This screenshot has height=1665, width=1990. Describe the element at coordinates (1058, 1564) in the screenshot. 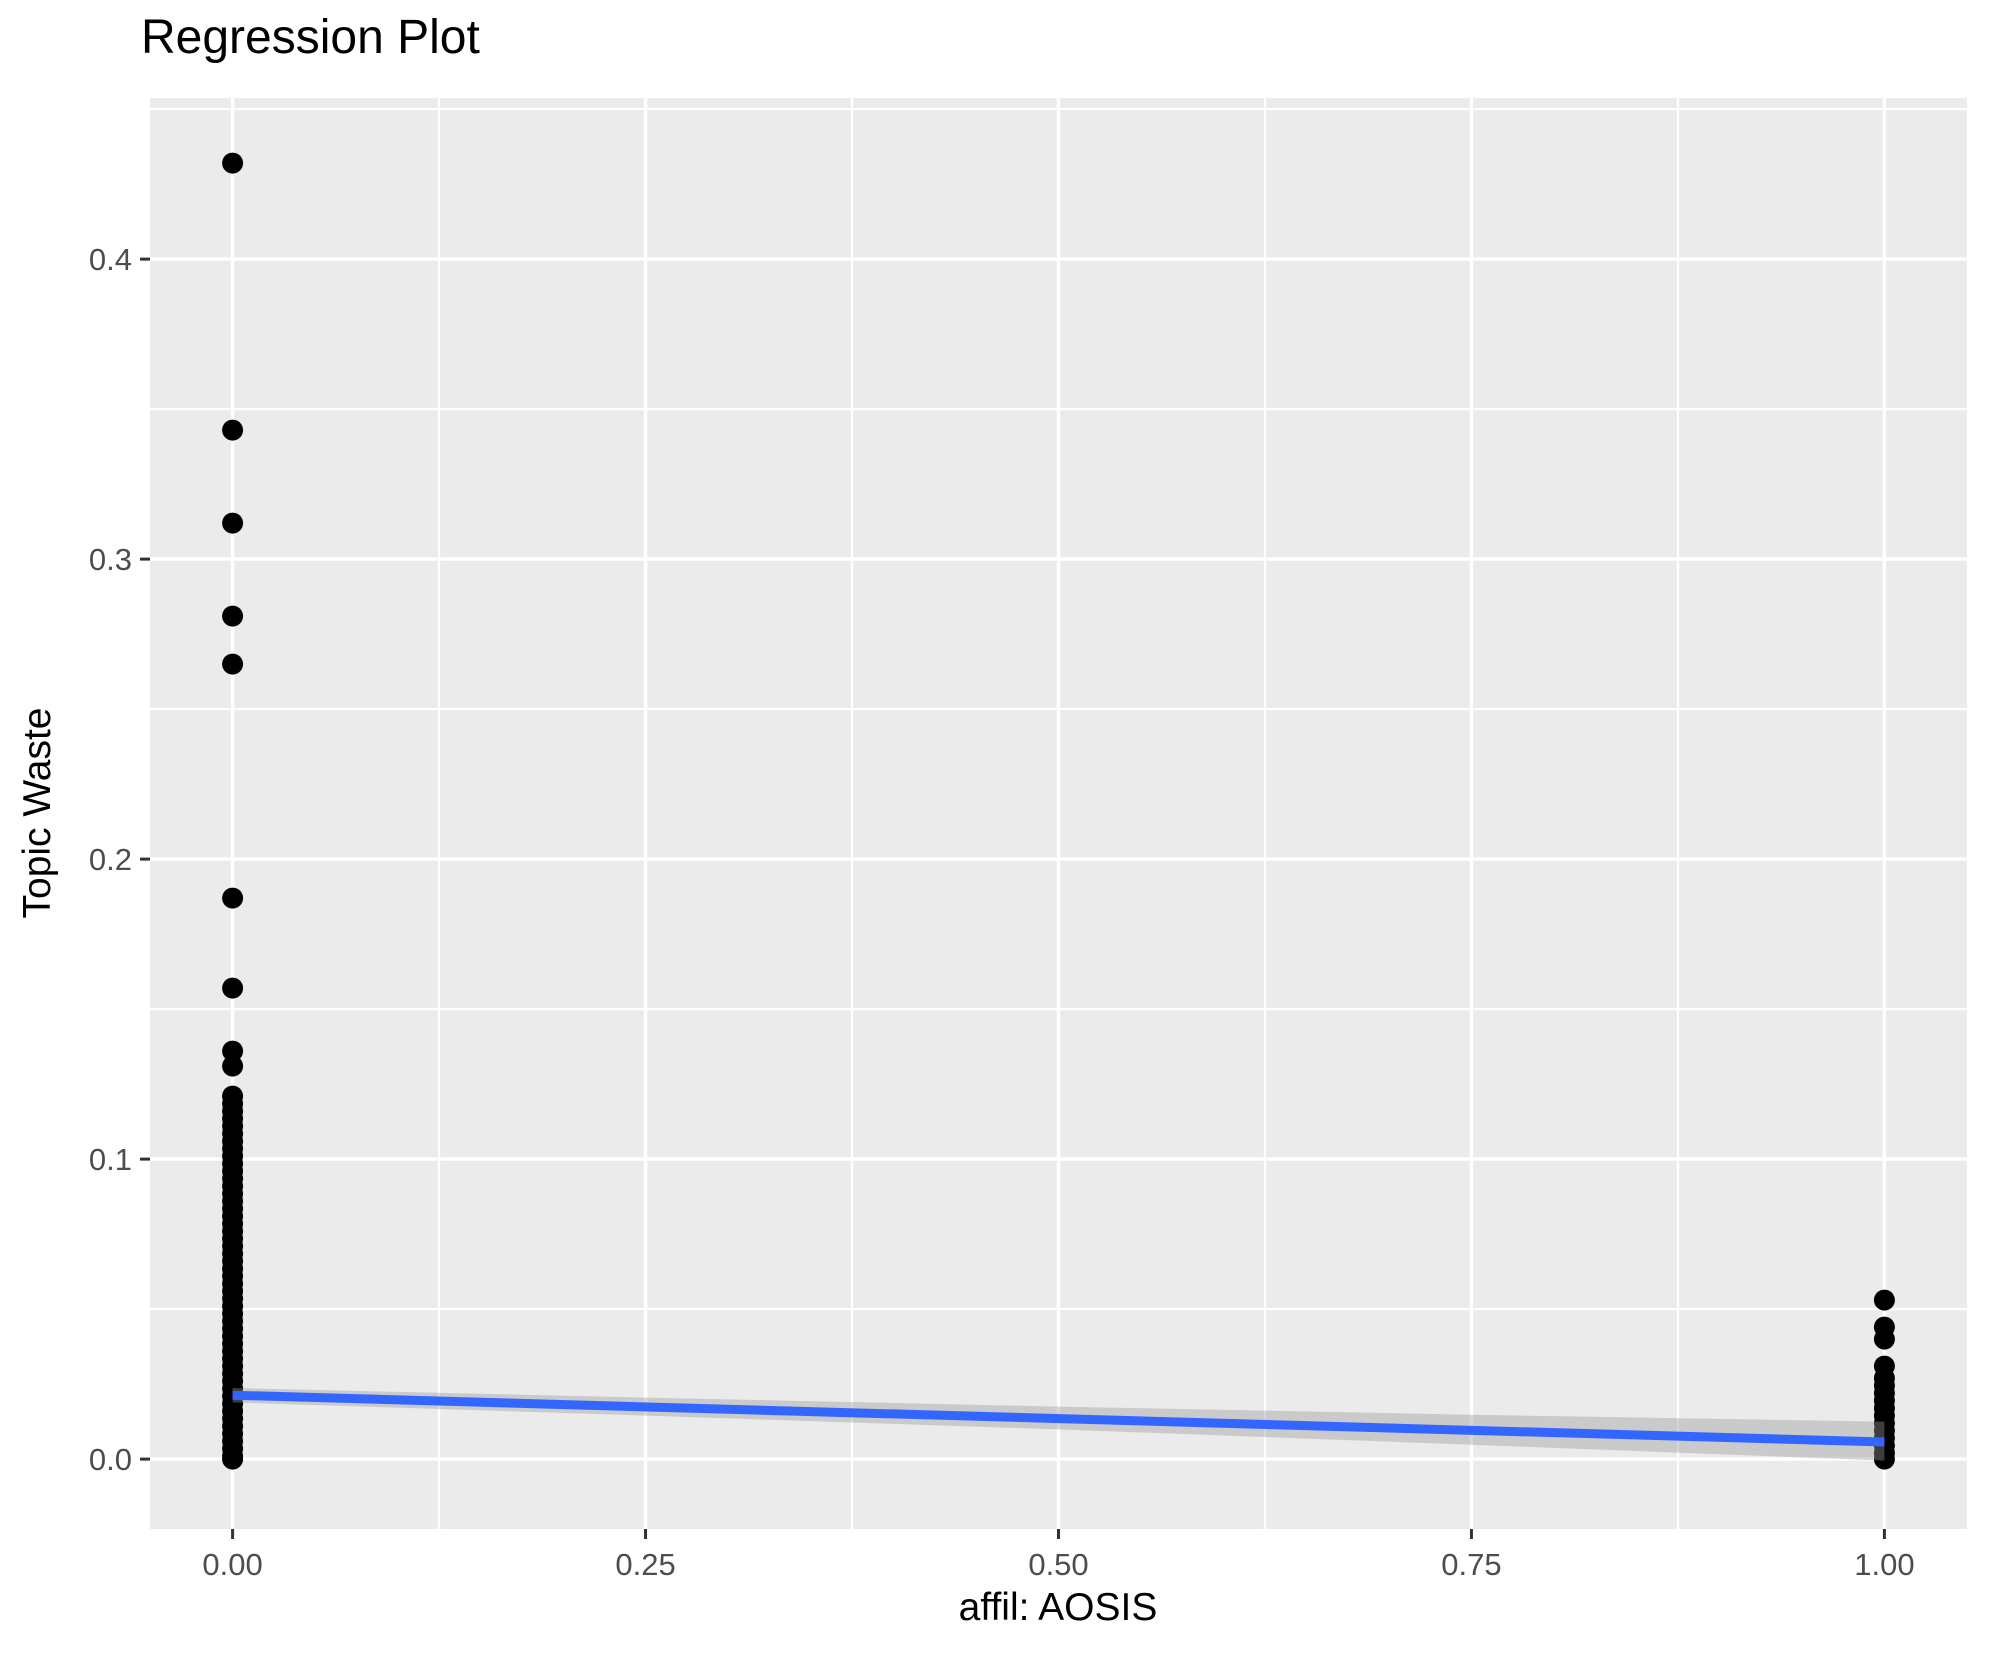

I see `x-tick-label: 0.50` at that location.